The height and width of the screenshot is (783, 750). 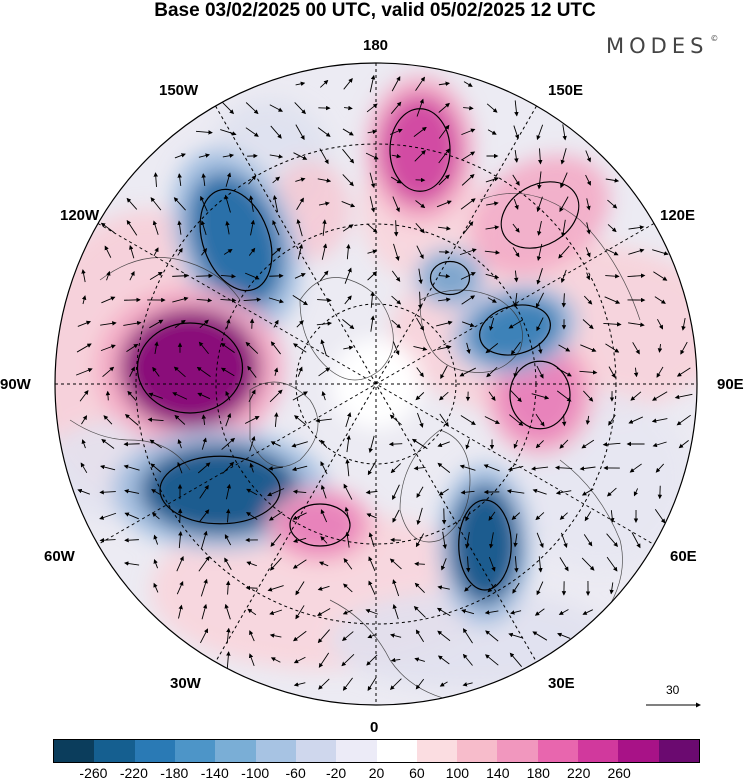 What do you see at coordinates (566, 90) in the screenshot?
I see `lon-label-150e: 150E` at bounding box center [566, 90].